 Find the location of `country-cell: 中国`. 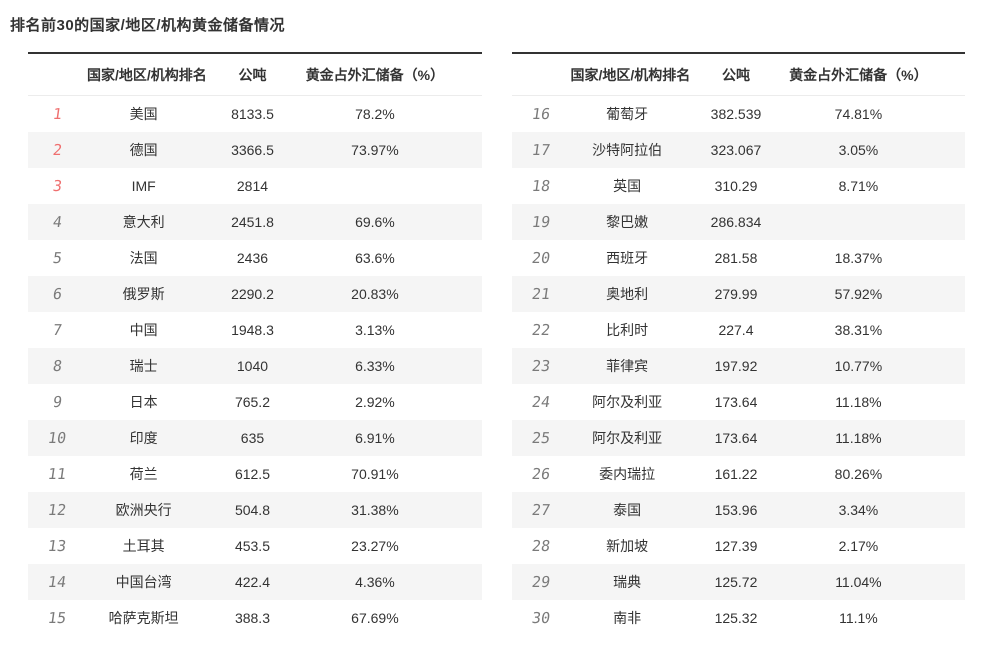

country-cell: 中国 is located at coordinates (143, 330).